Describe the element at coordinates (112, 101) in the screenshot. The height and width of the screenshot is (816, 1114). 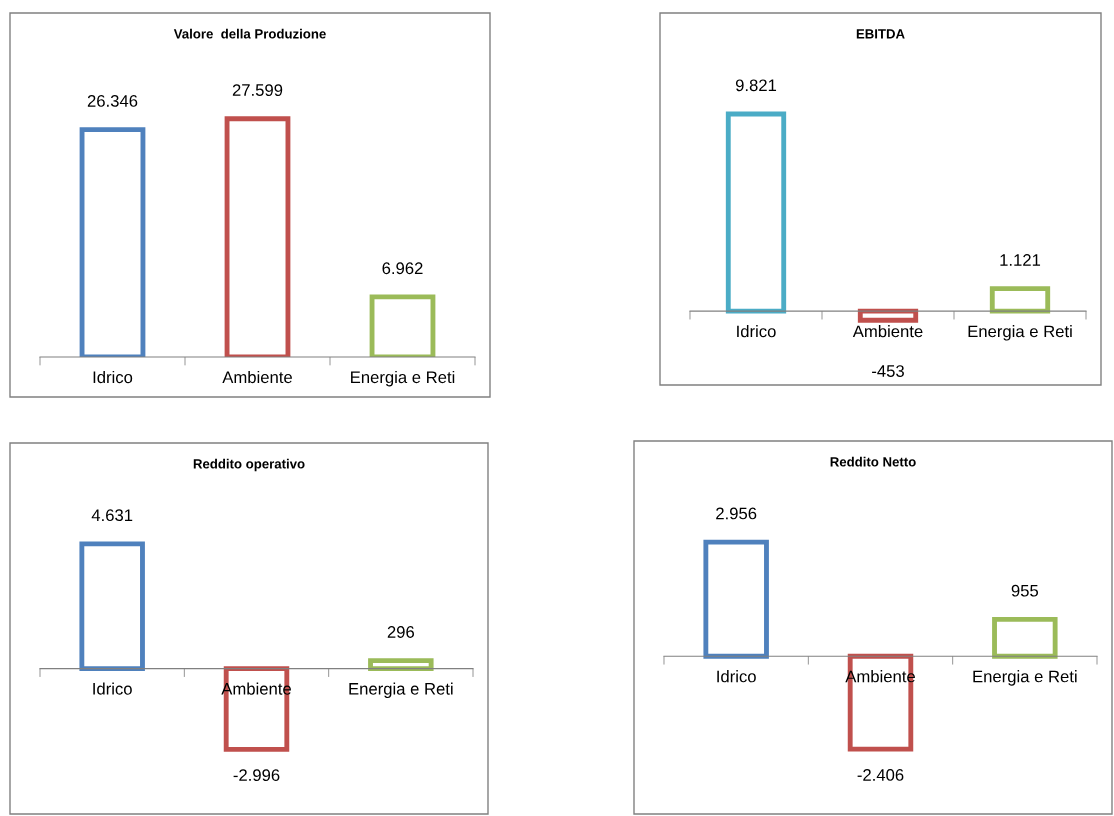
I see `data-label: 26.346` at that location.